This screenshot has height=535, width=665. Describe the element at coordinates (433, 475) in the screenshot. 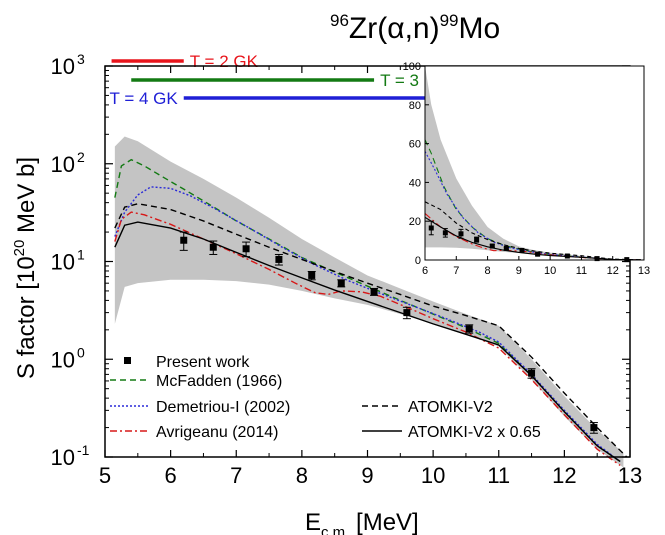

I see `x-tick-label: 10` at that location.